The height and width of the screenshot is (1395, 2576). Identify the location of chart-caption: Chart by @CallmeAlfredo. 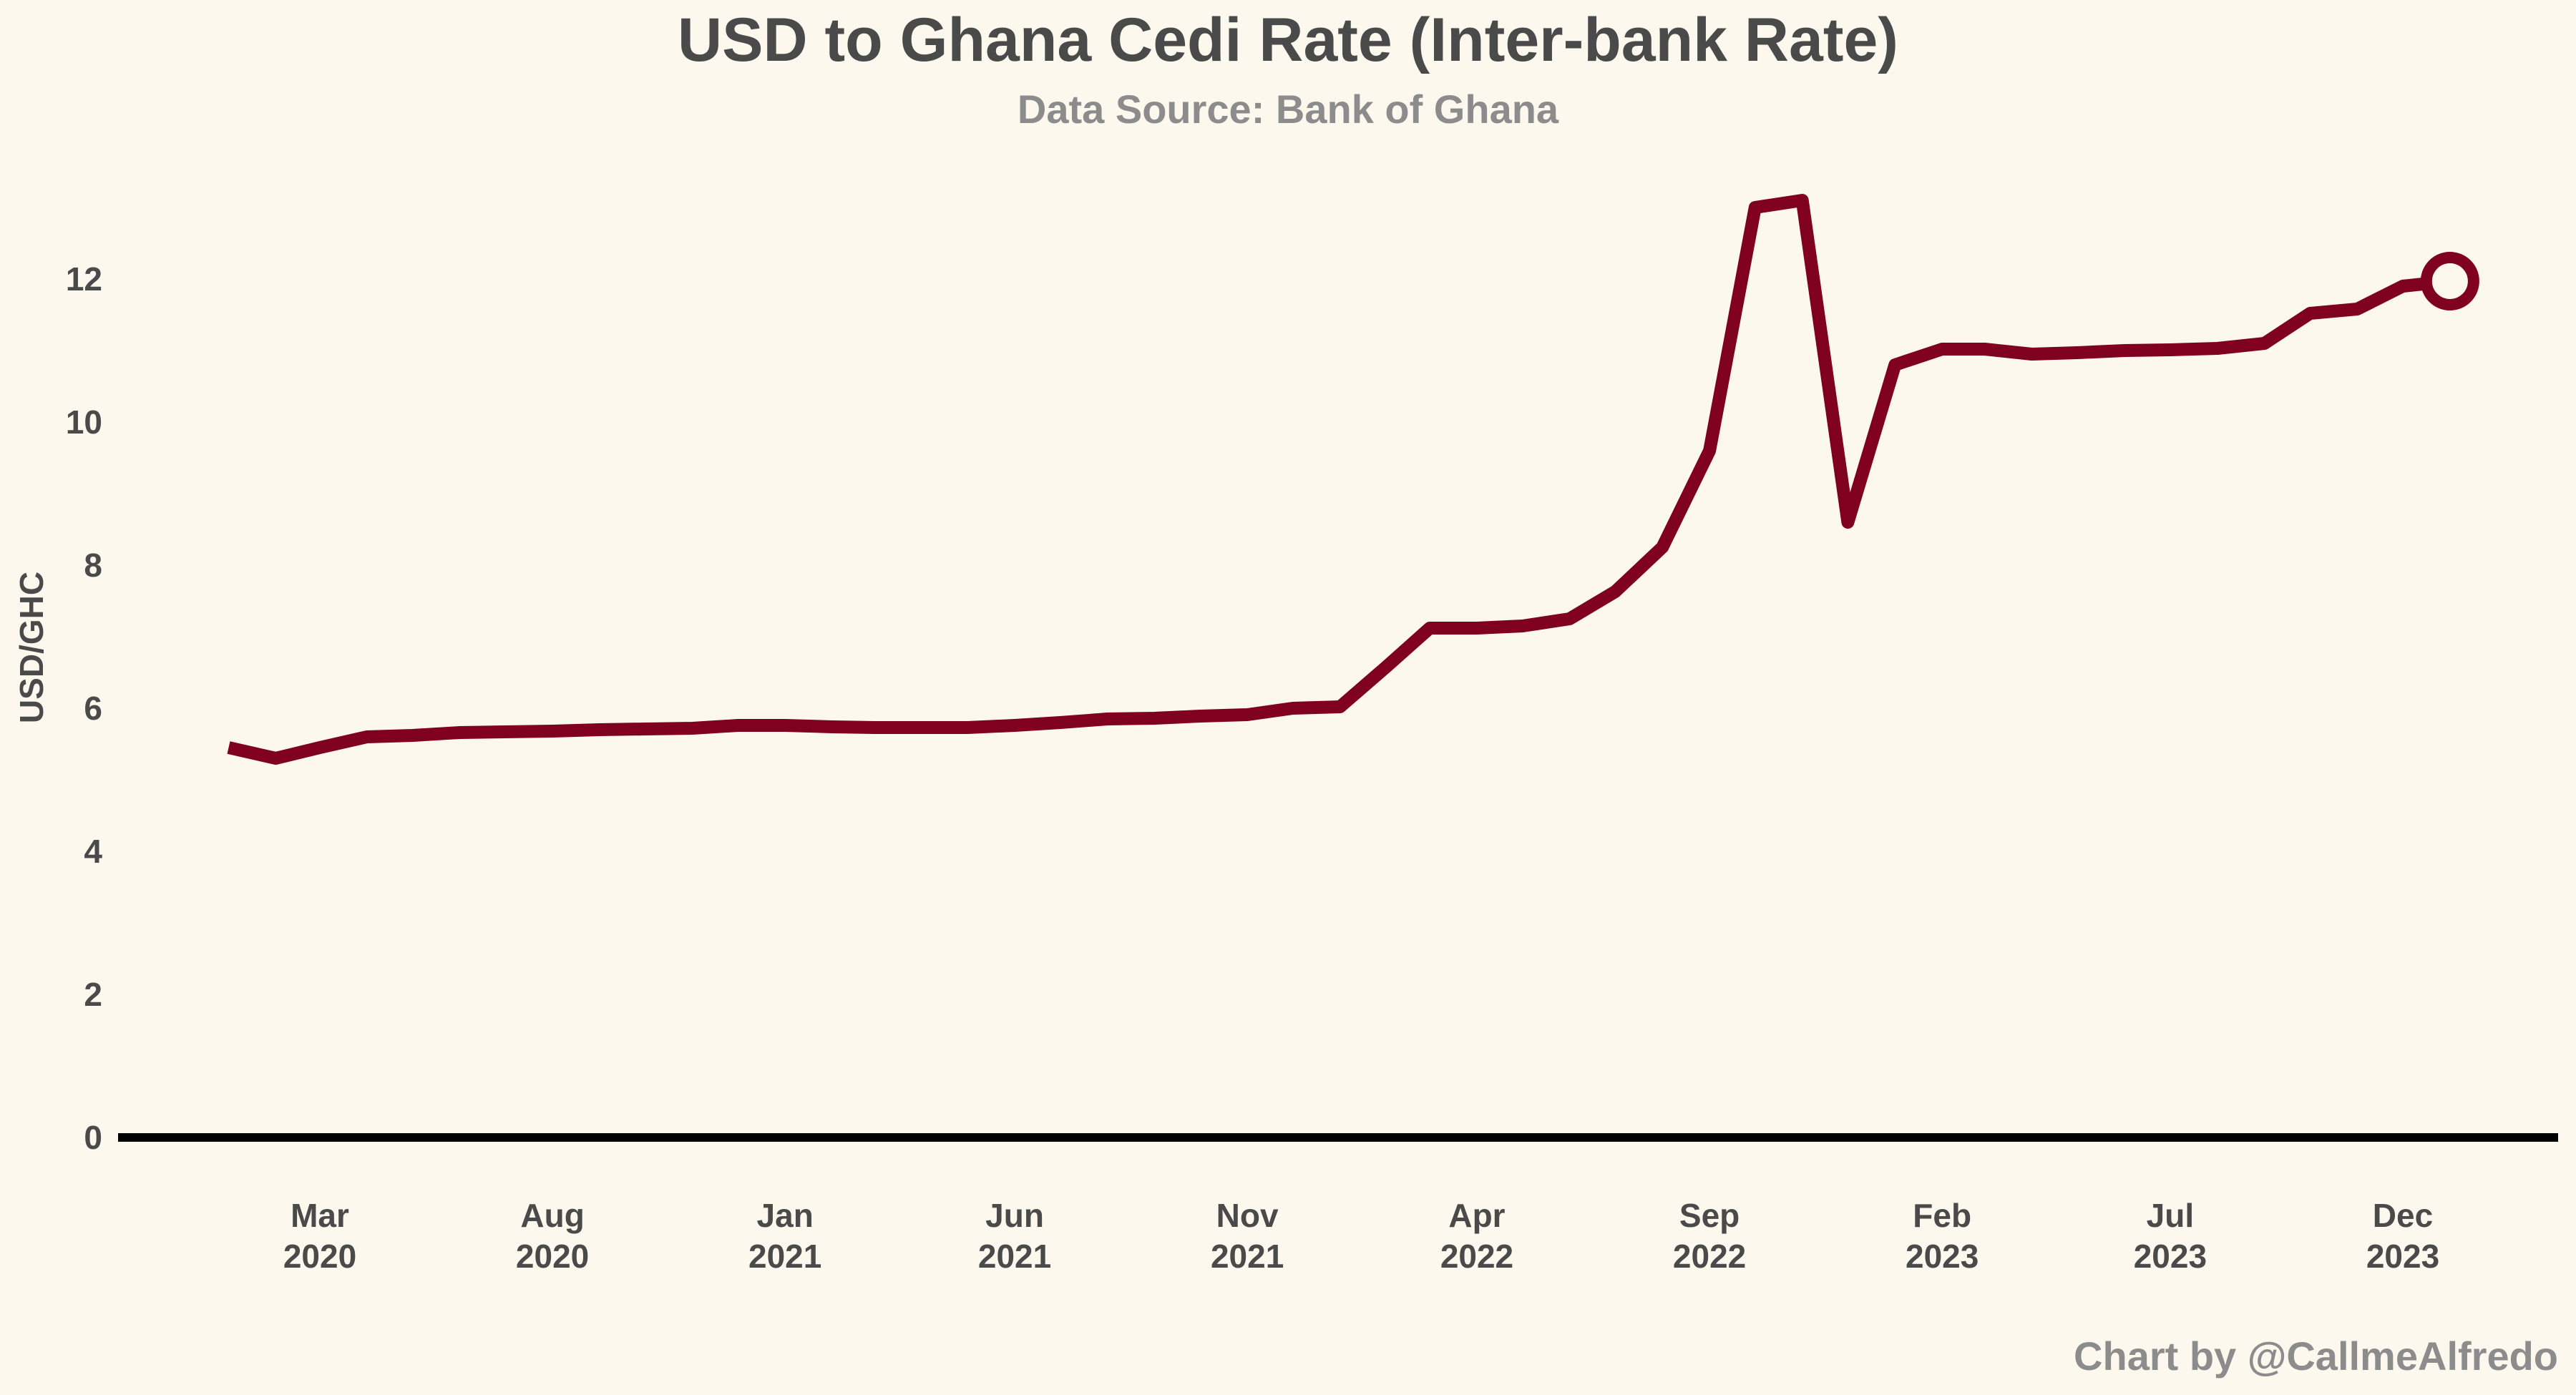
(2316, 1356).